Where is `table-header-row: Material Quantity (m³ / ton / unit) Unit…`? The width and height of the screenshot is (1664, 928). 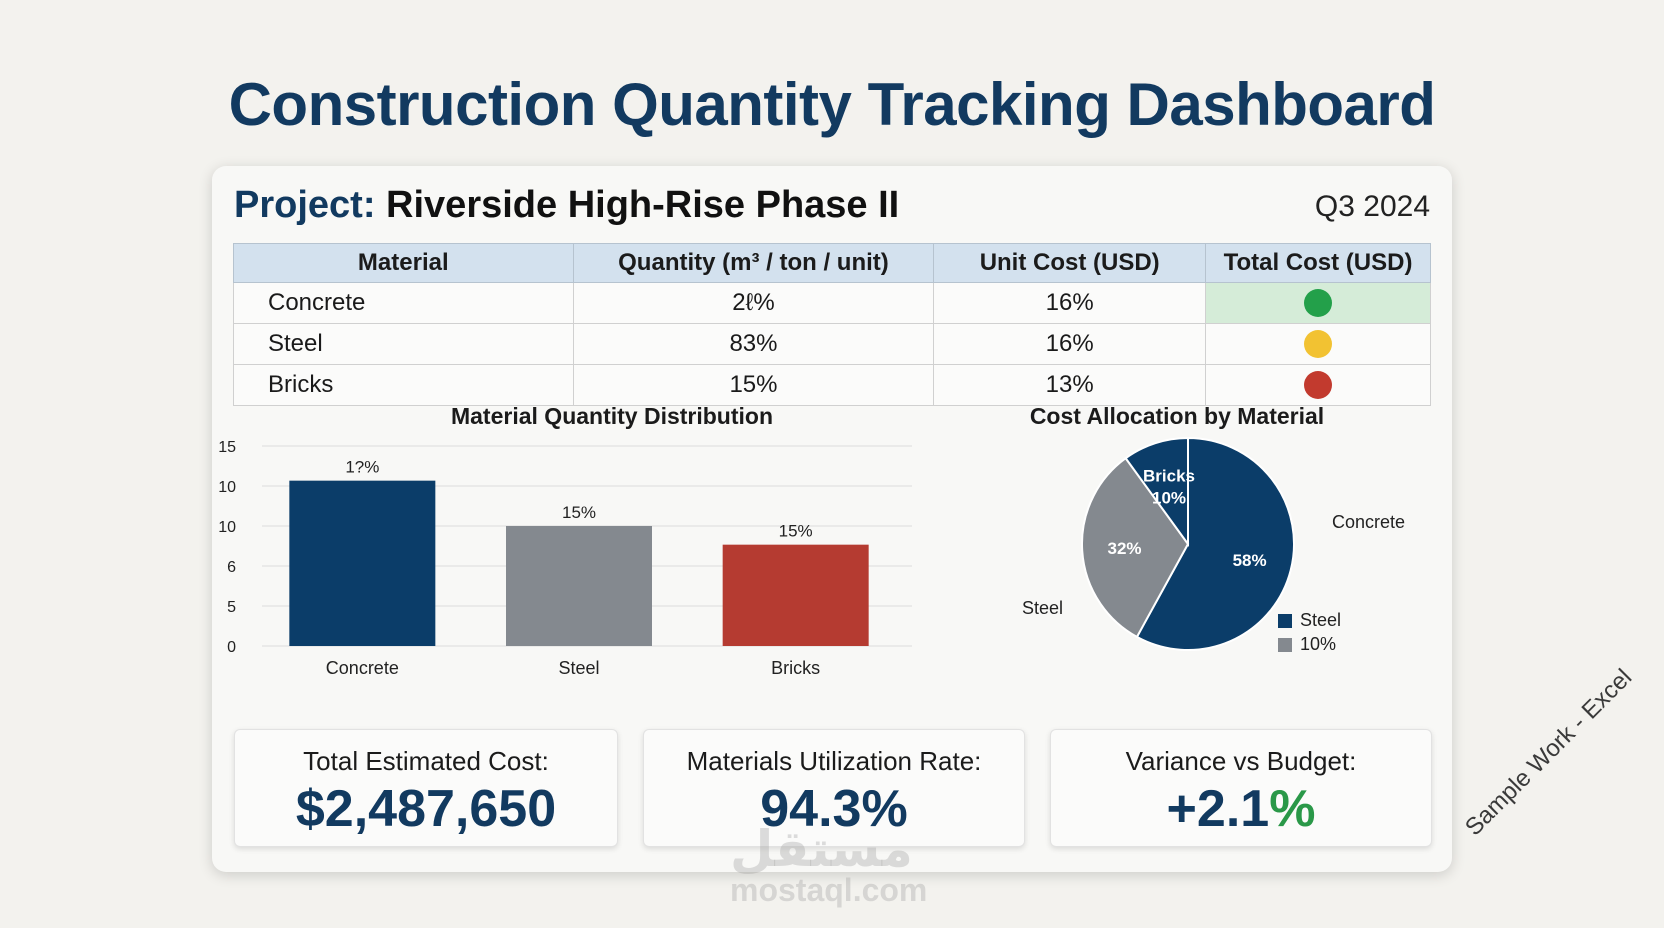
table-header-row: Material Quantity (m³ / ton / unit) Unit… is located at coordinates (832, 263).